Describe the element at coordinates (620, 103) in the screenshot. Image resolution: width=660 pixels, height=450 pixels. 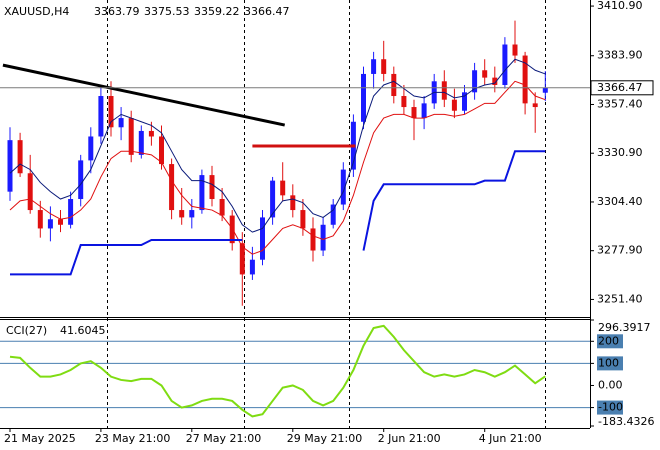
I see `y-tick-label: 3357.40` at that location.